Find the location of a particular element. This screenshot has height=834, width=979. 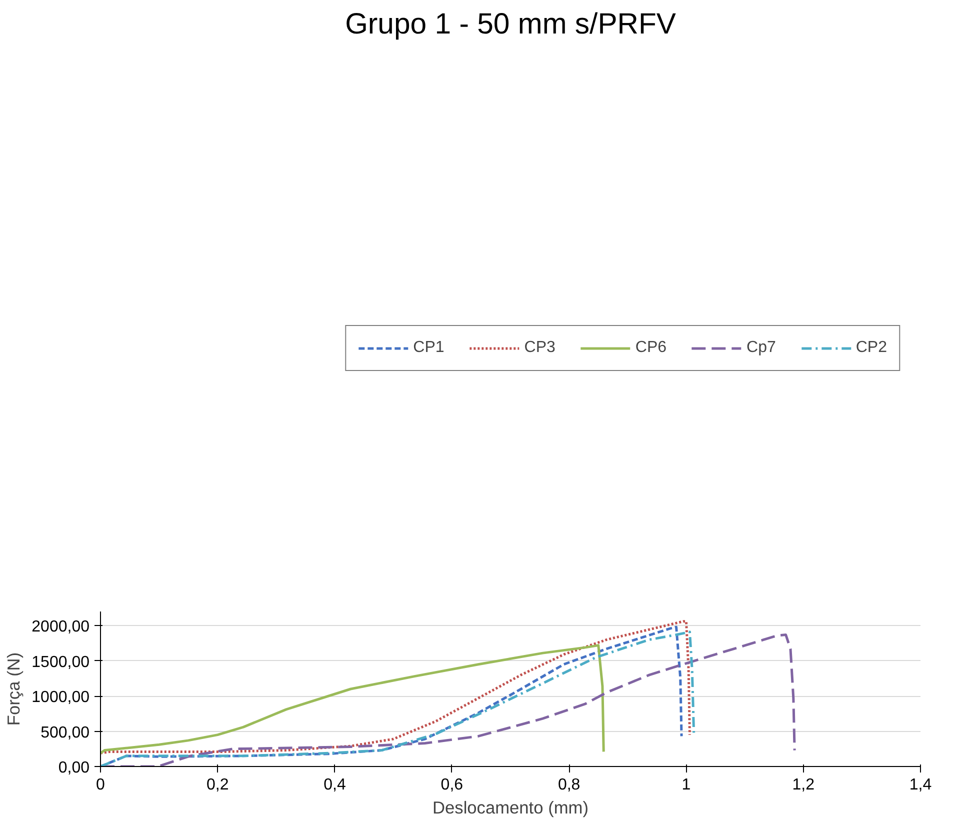

x-axis-title: Deslocamento (mm) is located at coordinates (510, 808).